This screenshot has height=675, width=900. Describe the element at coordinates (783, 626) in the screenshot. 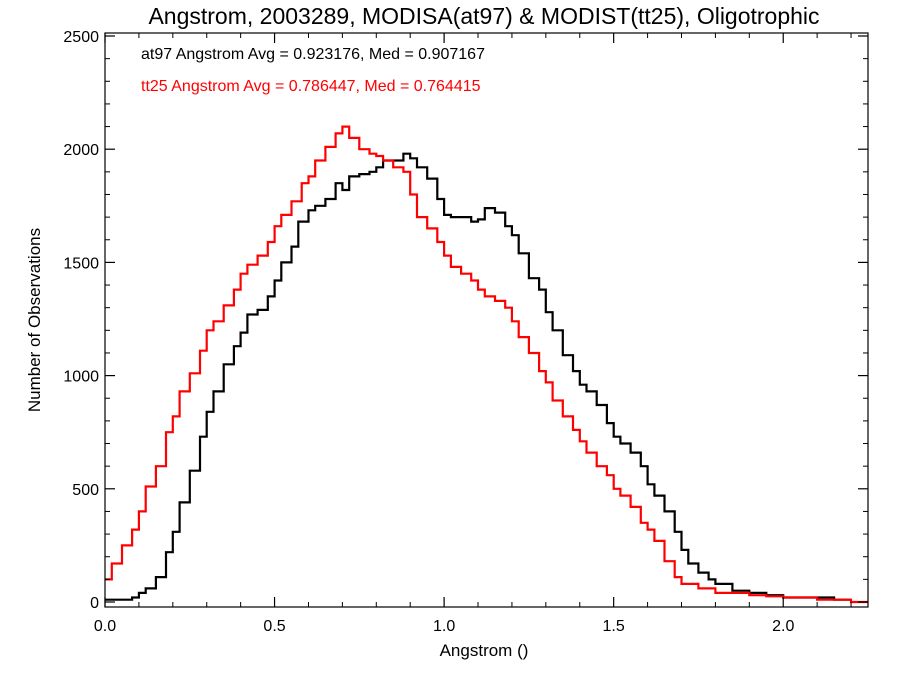

I see `x-tick-label: 2.0` at that location.